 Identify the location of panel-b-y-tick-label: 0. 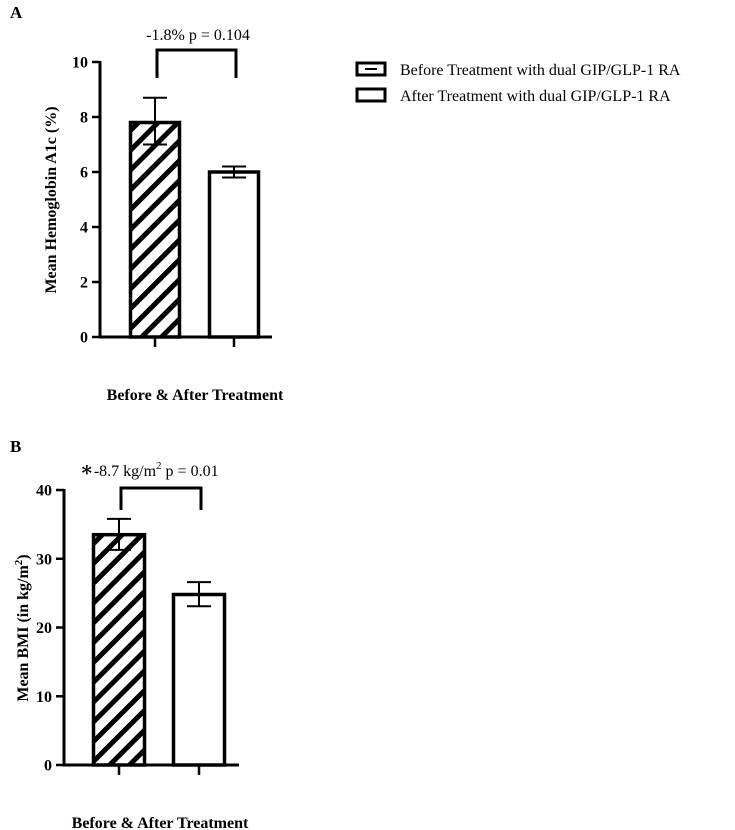
(48, 766).